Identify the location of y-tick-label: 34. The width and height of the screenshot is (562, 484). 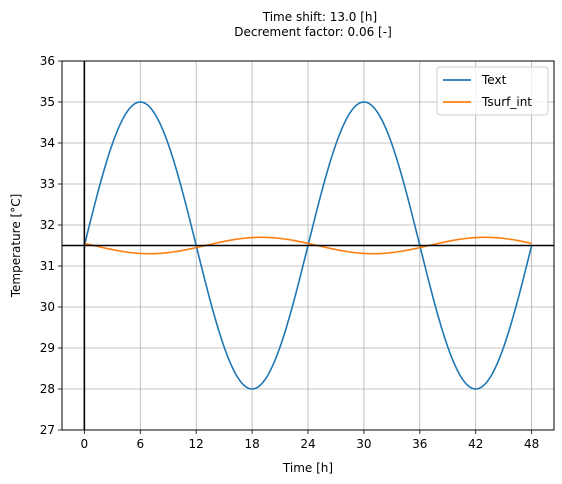
(47, 143).